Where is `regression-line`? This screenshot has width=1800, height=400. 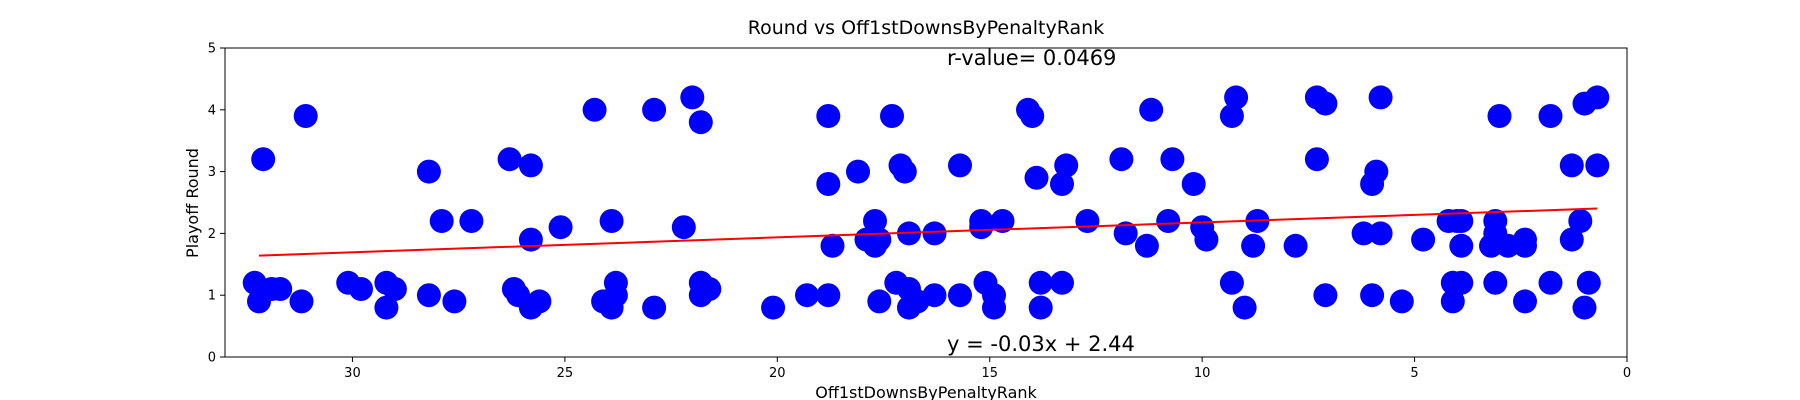
regression-line is located at coordinates (928, 232).